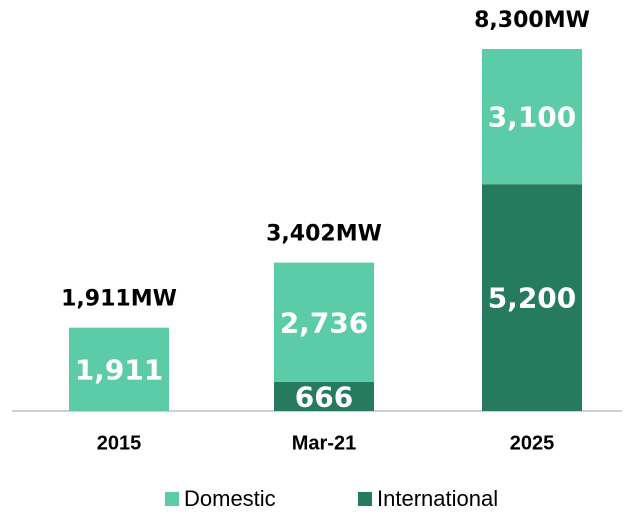 The image size is (632, 514). Describe the element at coordinates (324, 443) in the screenshot. I see `x-tick-label: Mar-21` at that location.